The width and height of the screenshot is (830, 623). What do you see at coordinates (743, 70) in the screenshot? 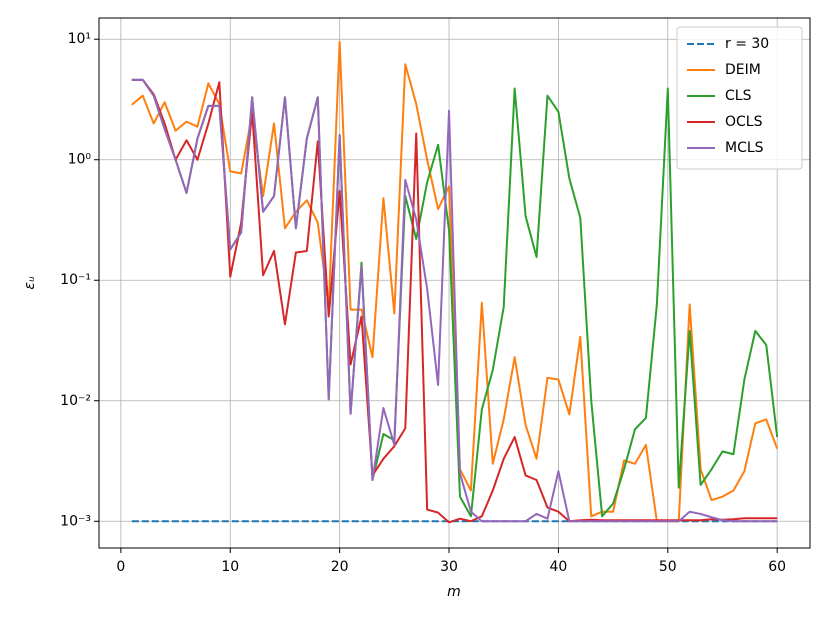
I see `legend-label: DEIM` at bounding box center [743, 70].